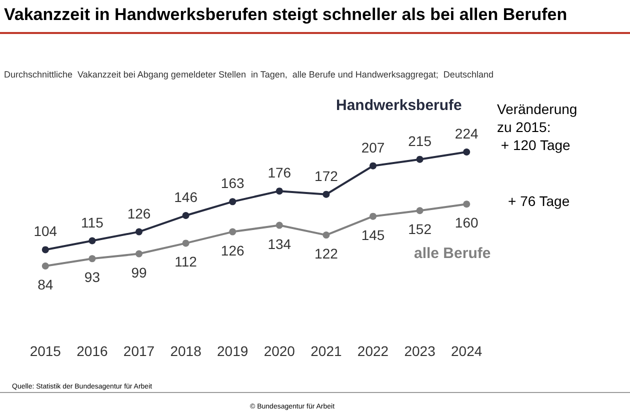 This screenshot has height=412, width=630. What do you see at coordinates (539, 201) in the screenshot?
I see `text: + 76 Tage` at bounding box center [539, 201].